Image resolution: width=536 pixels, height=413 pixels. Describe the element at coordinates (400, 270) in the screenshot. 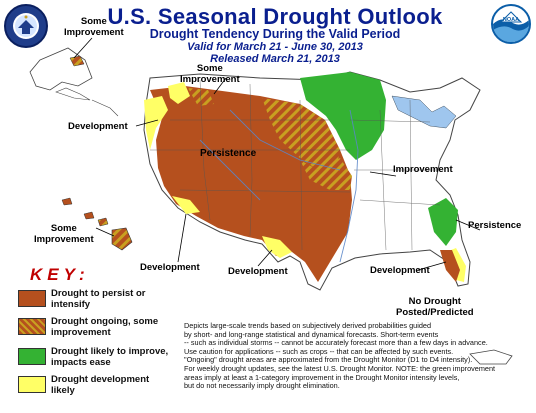

I see `label-florida-development: Development` at that location.